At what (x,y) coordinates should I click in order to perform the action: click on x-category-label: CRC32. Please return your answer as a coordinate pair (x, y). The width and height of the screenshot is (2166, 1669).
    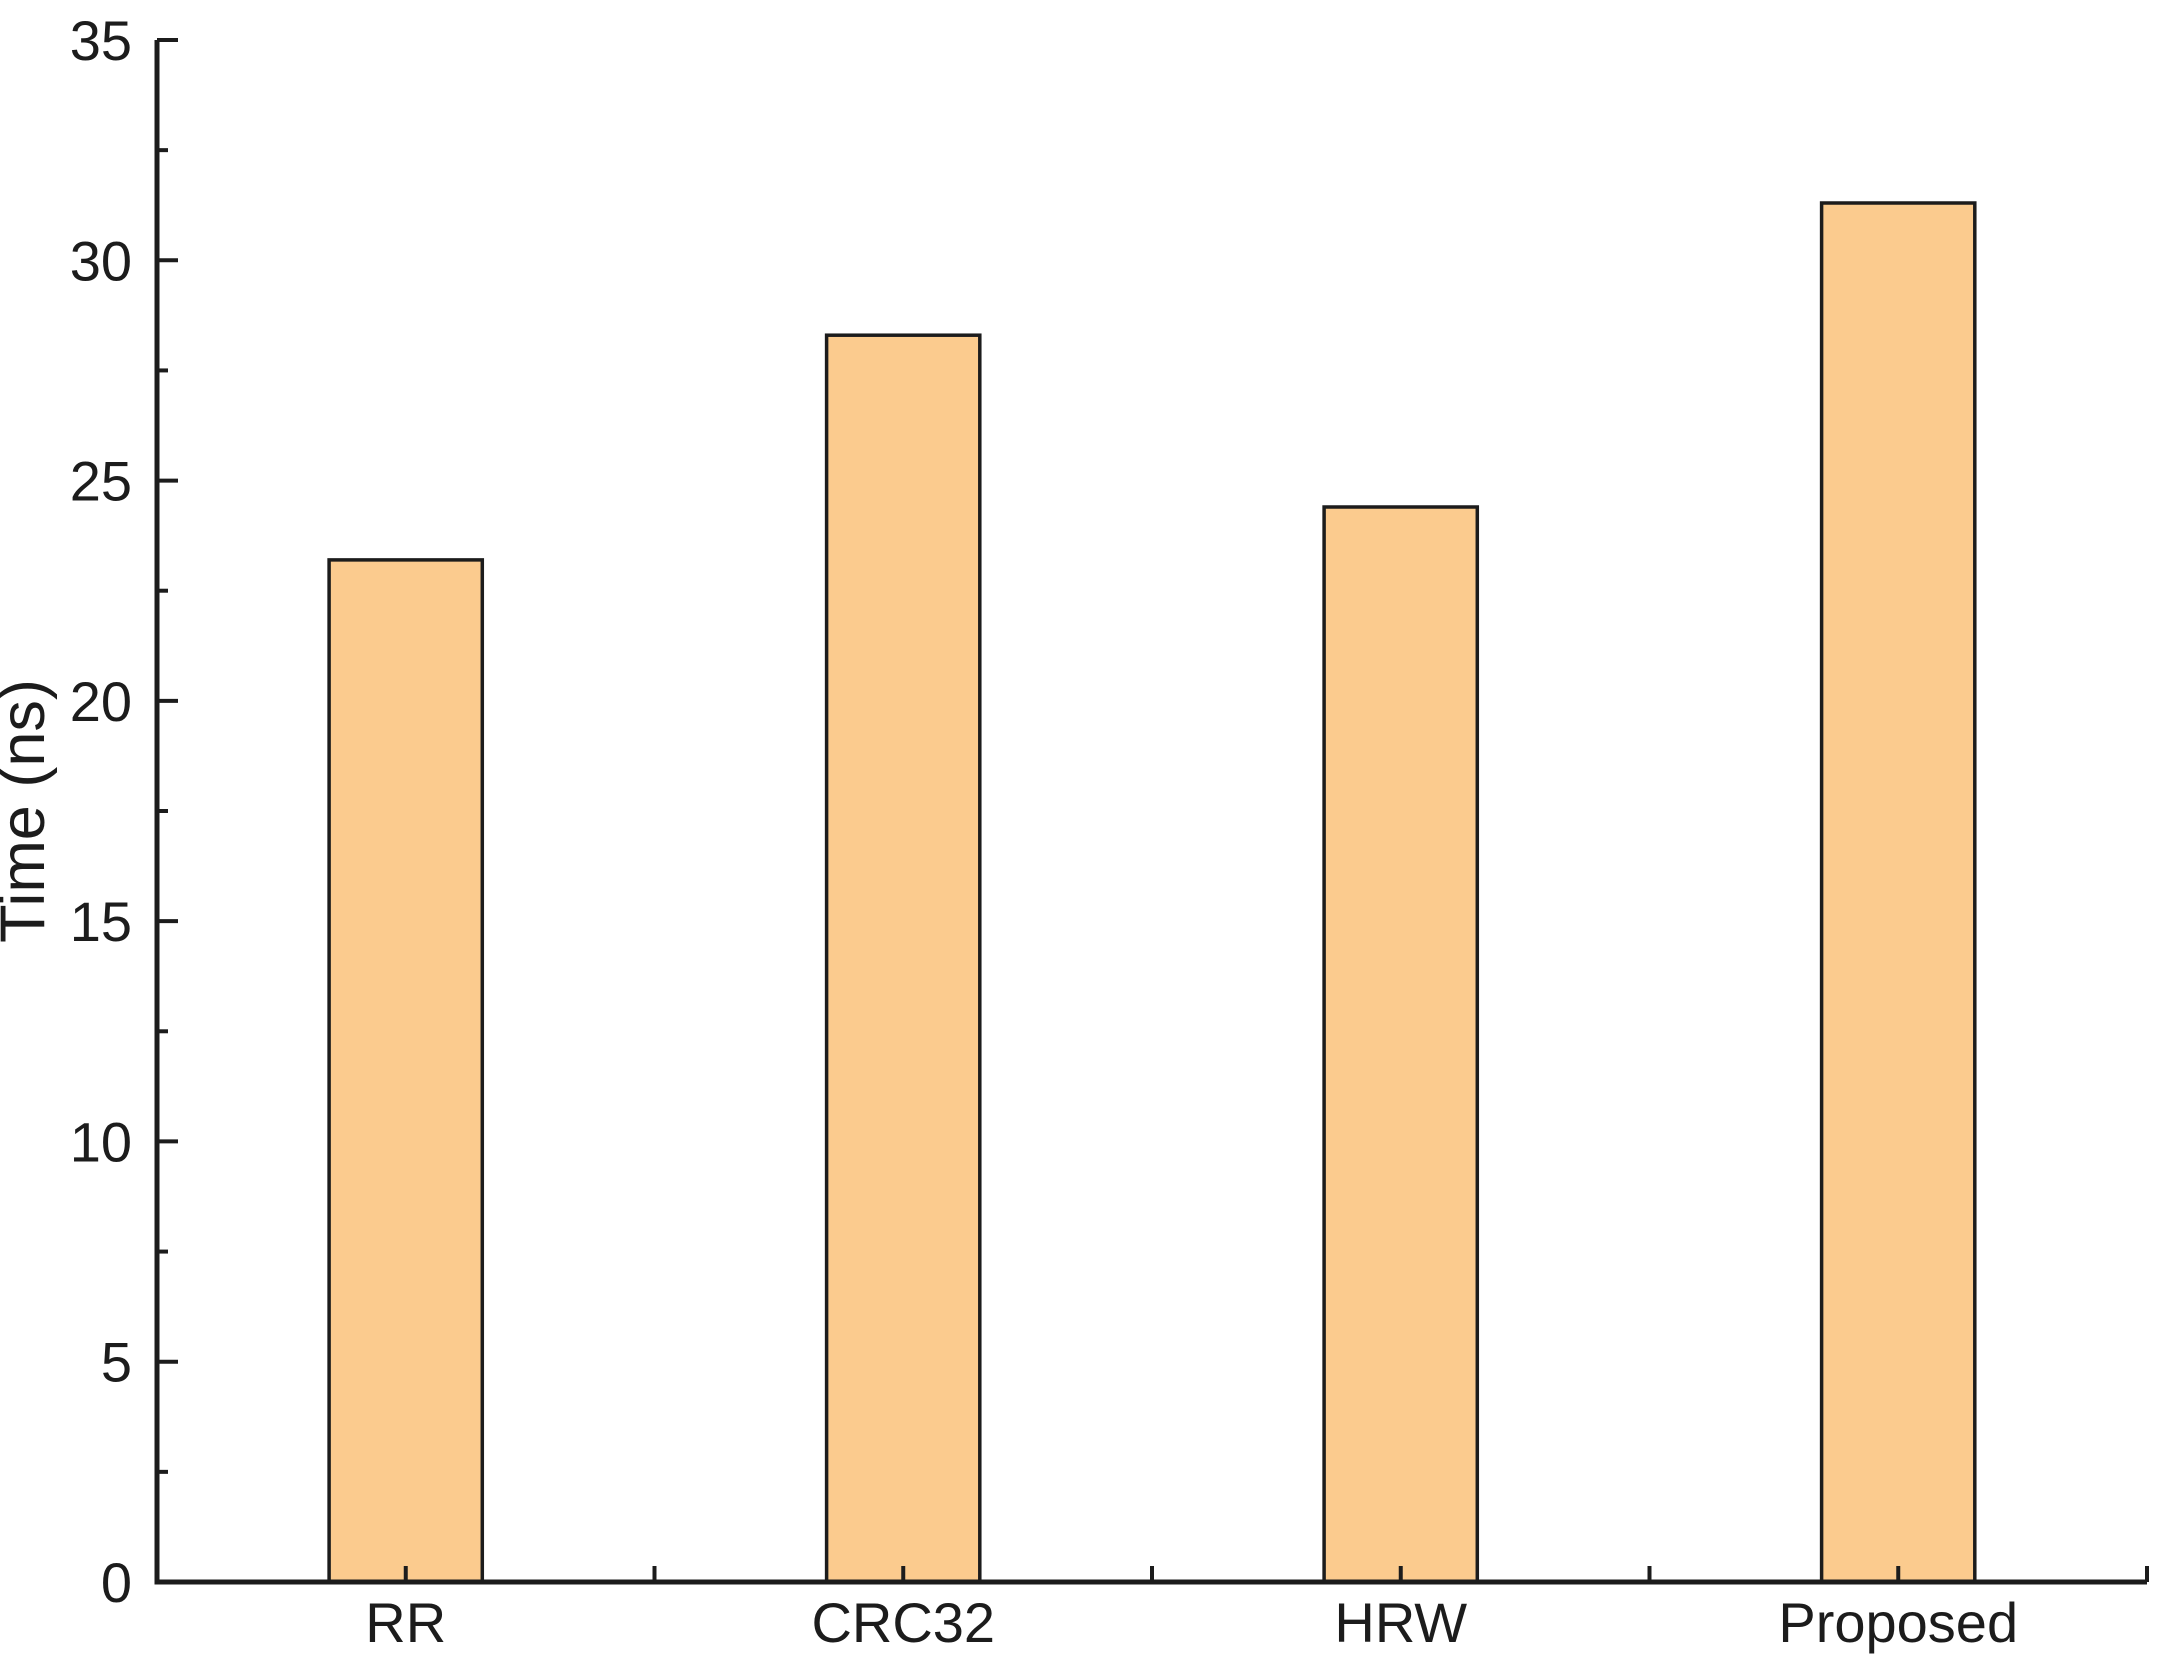
    Looking at the image, I should click on (903, 1622).